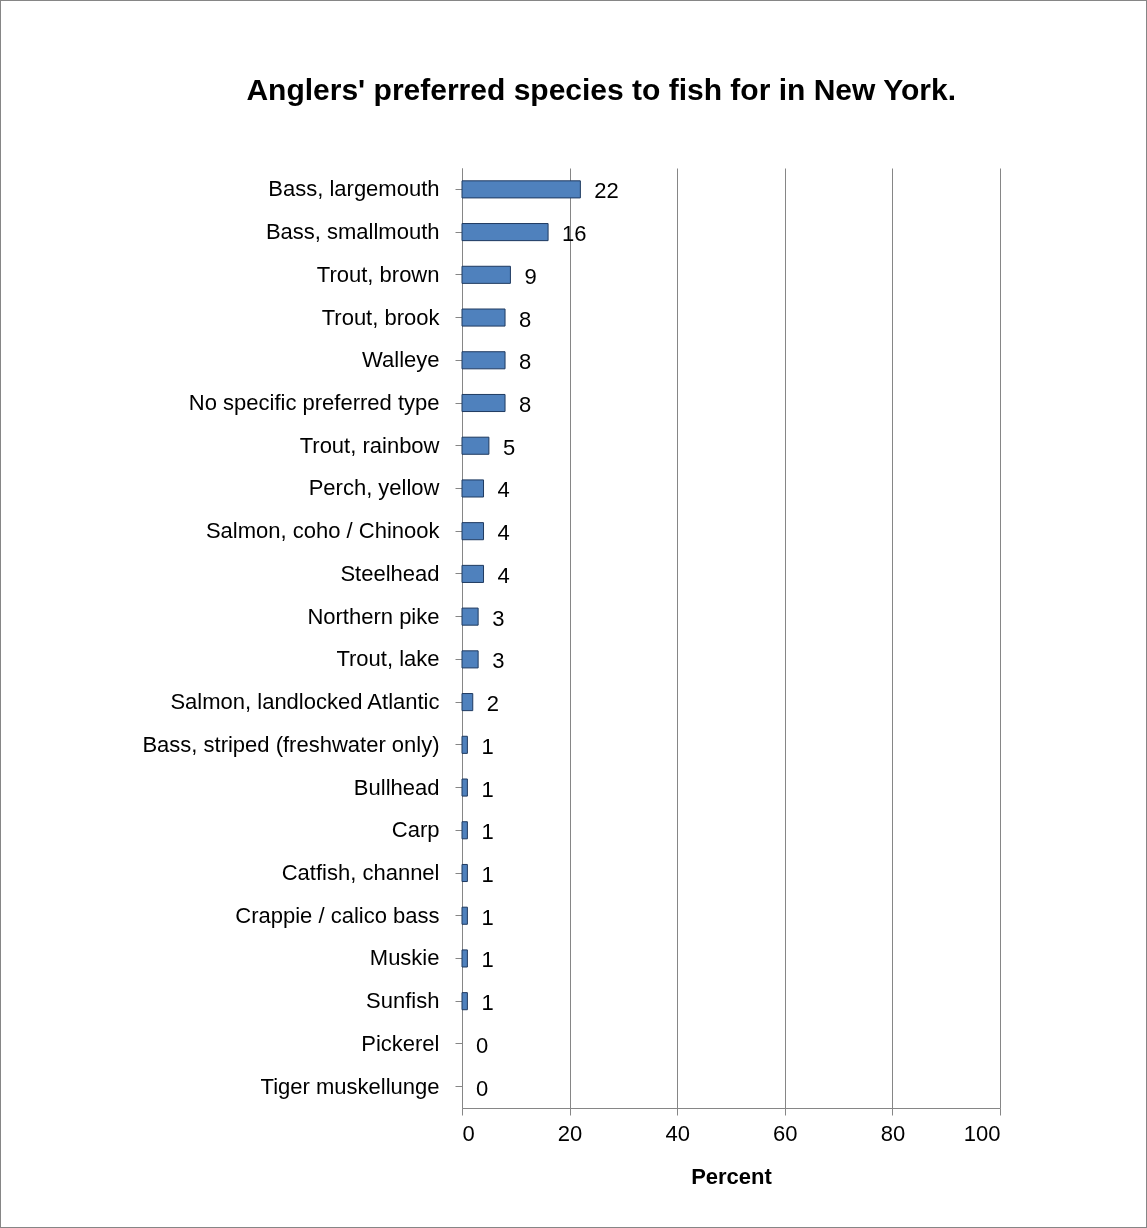 The image size is (1147, 1228). I want to click on y-tick-label: Northern pike, so click(373, 616).